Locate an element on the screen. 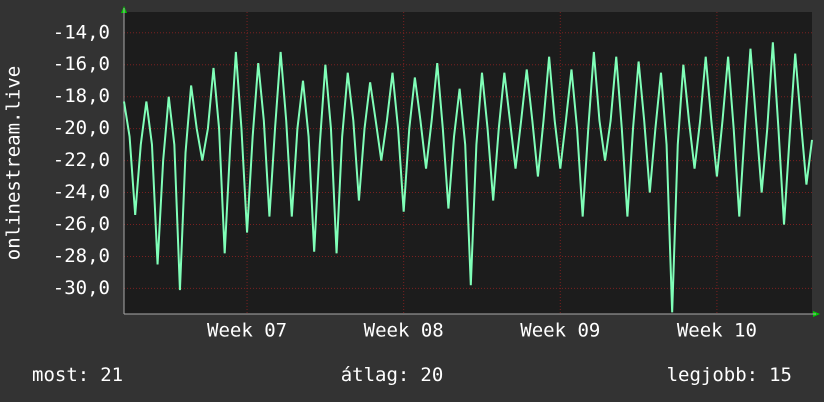  y-tick-label: -20,0 is located at coordinates (81, 128).